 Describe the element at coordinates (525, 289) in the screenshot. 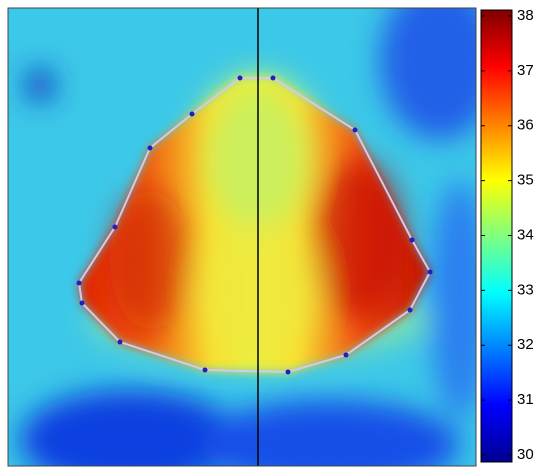

I see `colorbar-tick-label: 33` at that location.